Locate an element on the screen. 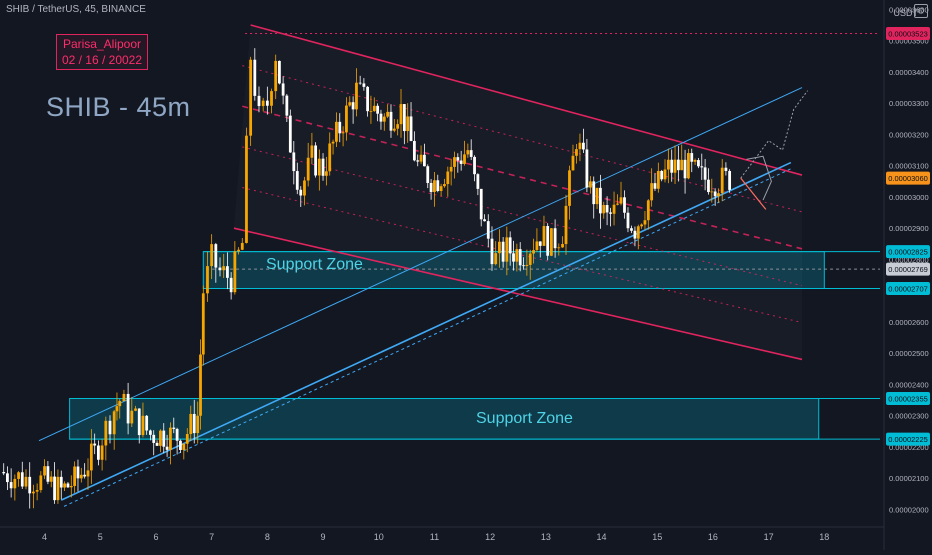 The height and width of the screenshot is (555, 932). time-axis-tick-label: 9 is located at coordinates (323, 537).